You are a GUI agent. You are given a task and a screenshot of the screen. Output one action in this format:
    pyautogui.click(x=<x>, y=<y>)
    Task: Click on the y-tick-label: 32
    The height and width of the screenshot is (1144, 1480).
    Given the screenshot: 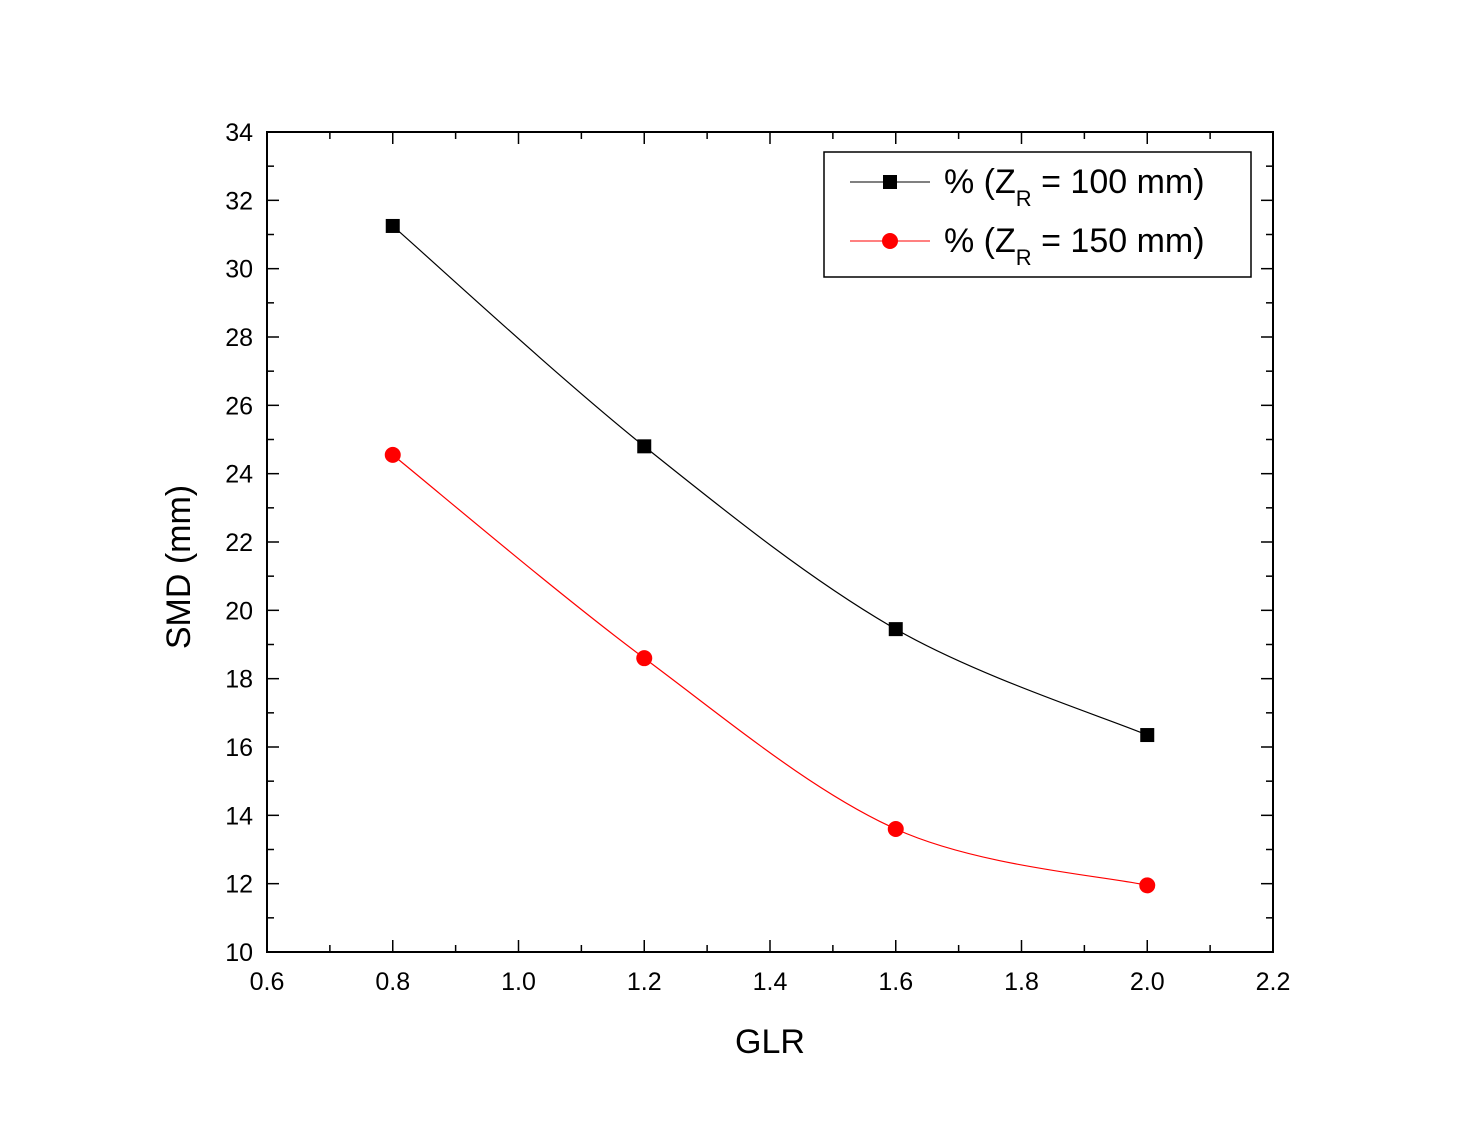 What is the action you would take?
    pyautogui.click(x=239, y=201)
    